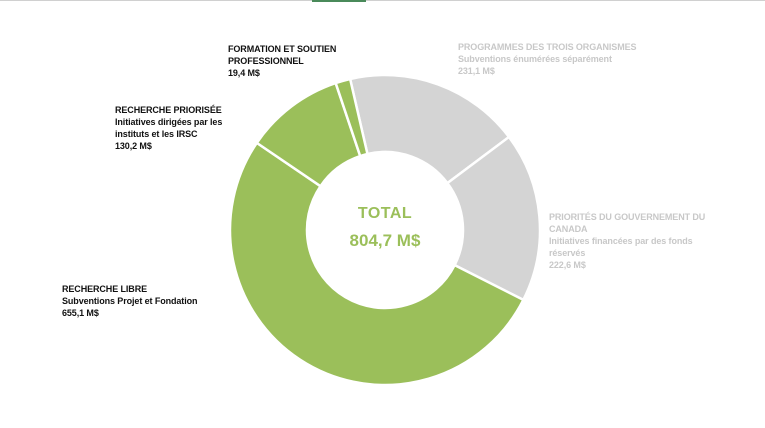 The image size is (765, 428). What do you see at coordinates (282, 55) in the screenshot?
I see `label-category: FORMATION ET SOUTIEN PROFESSIONNEL` at bounding box center [282, 55].